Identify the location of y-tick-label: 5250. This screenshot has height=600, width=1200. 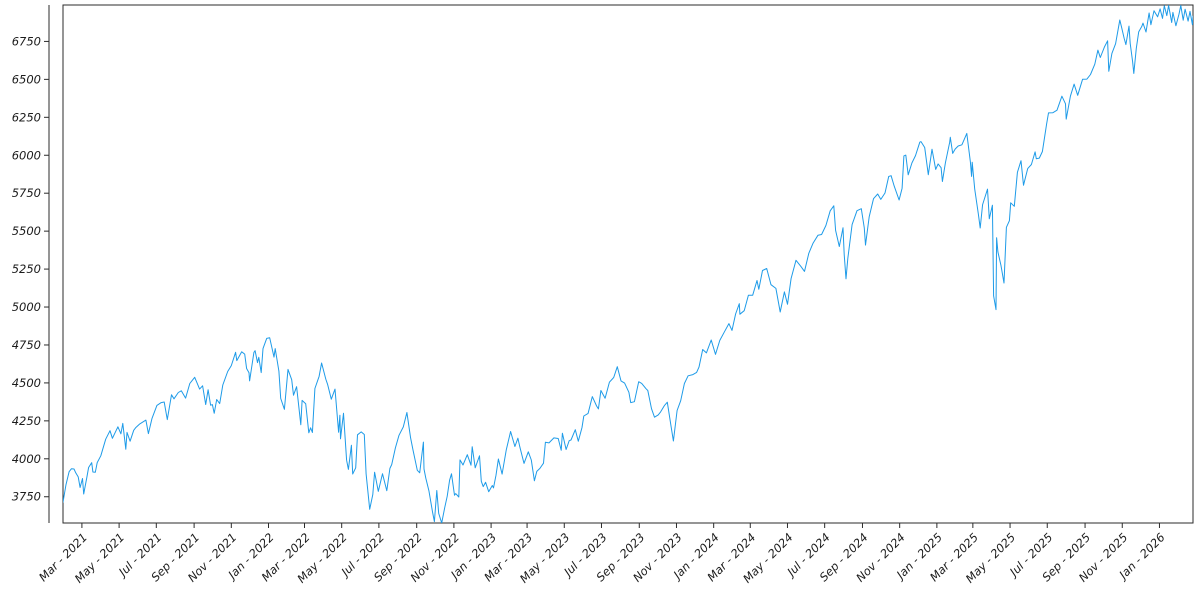
(26, 269).